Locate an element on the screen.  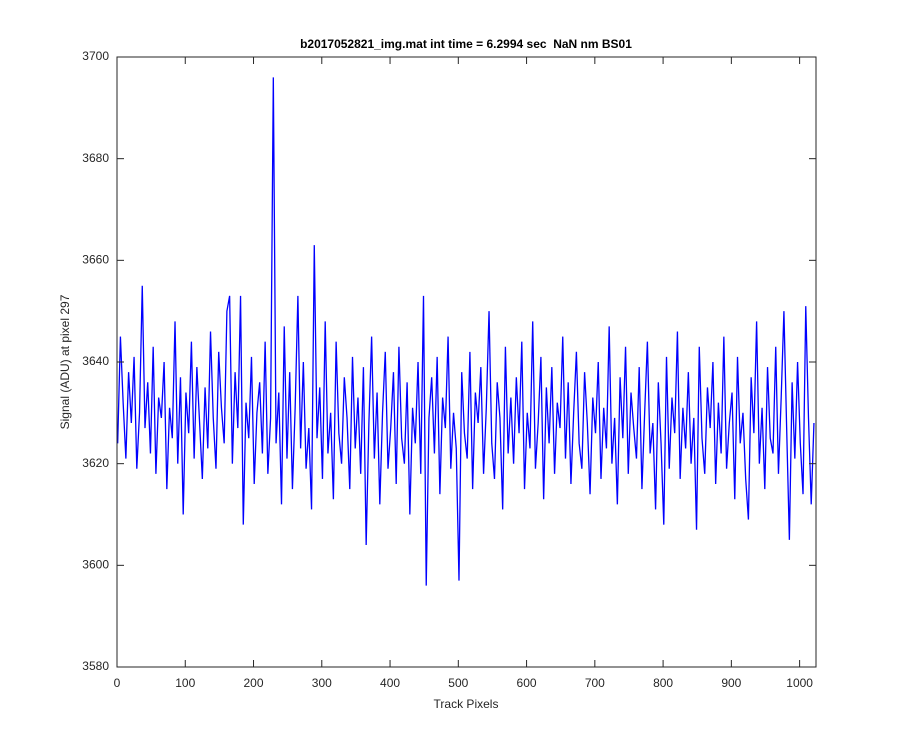
y-tick-label: 3680 is located at coordinates (95, 158).